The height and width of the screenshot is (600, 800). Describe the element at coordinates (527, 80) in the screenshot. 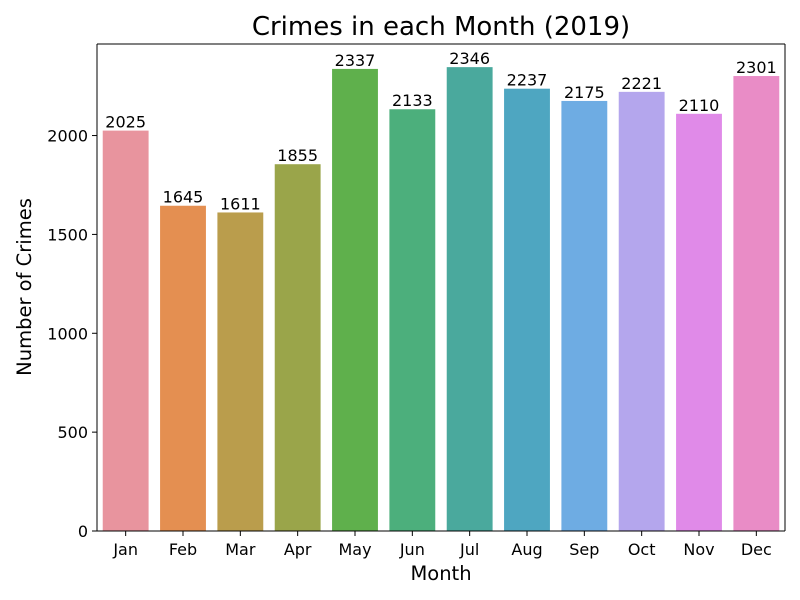

I see `data-label-aug: 2237` at that location.